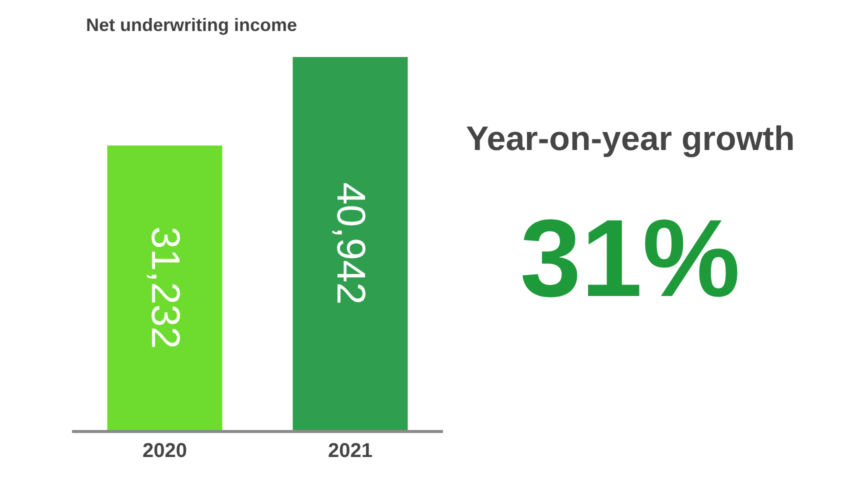 This screenshot has width=853, height=480. I want to click on x-tick-label: 2020, so click(164, 451).